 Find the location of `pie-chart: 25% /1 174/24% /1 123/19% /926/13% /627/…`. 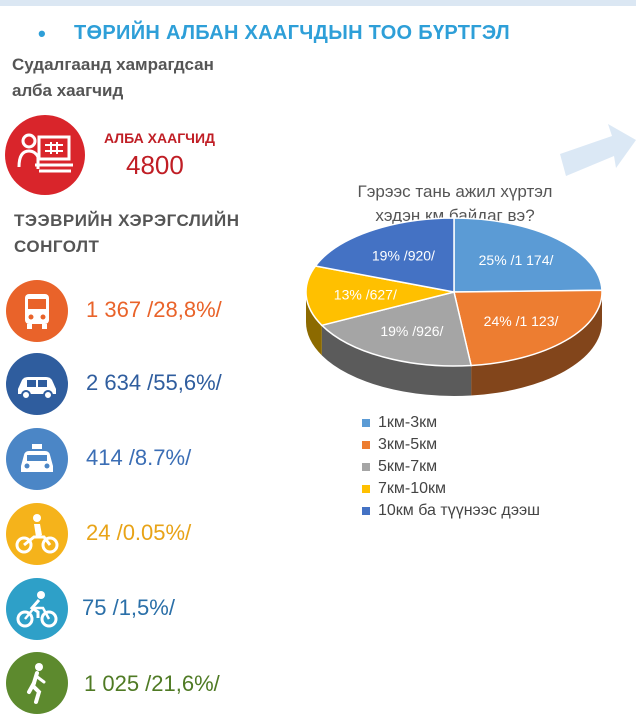

pie-chart: 25% /1 174/24% /1 123/19% /926/13% /627/… is located at coordinates (454, 306).